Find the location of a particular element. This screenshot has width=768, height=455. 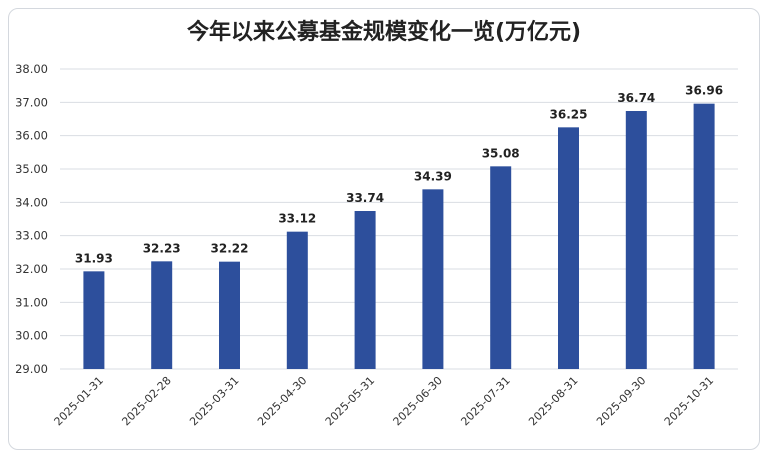

y-tick-label: 29.00 is located at coordinates (31, 369).